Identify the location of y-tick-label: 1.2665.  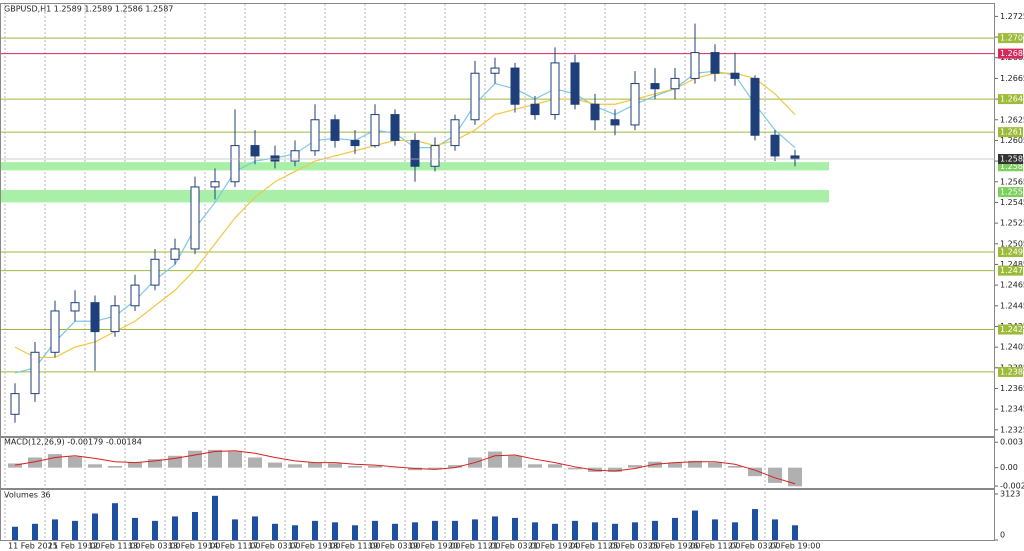
(1012, 78).